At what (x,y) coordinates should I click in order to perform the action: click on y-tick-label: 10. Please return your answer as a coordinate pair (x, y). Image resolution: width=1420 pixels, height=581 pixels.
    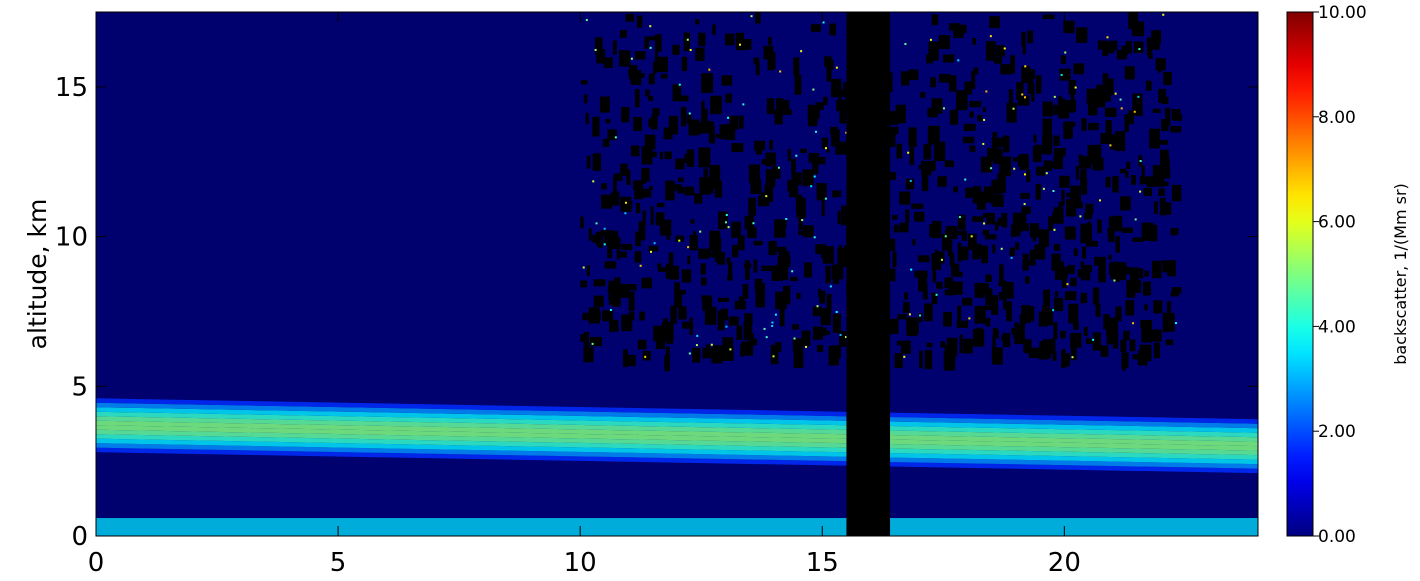
    Looking at the image, I should click on (71, 238).